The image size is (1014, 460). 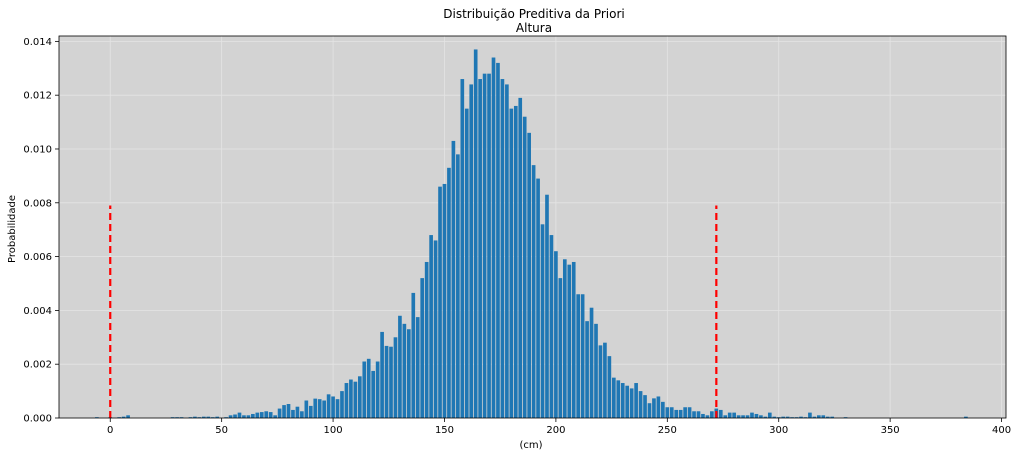 What do you see at coordinates (530, 445) in the screenshot?
I see `x-axis-label: (cm)` at bounding box center [530, 445].